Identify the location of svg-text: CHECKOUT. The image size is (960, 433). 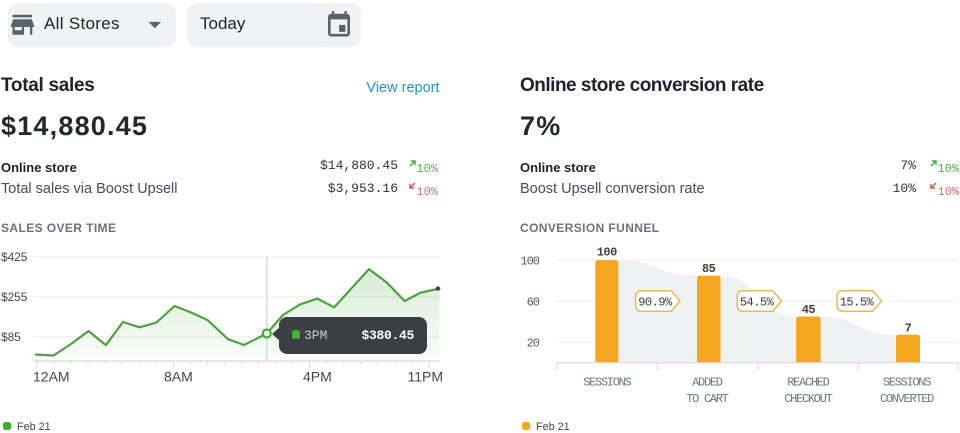
(808, 399).